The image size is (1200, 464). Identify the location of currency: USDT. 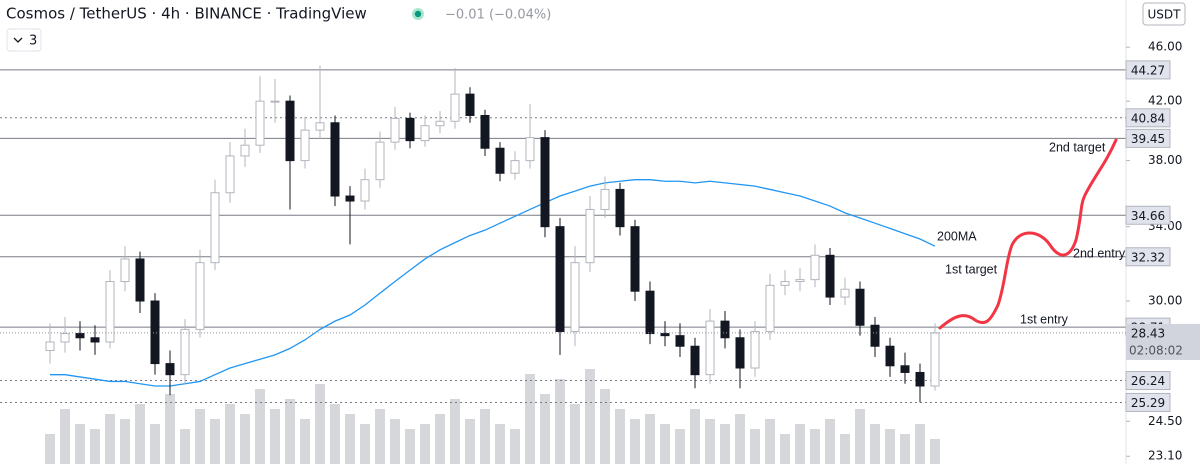
(1165, 15).